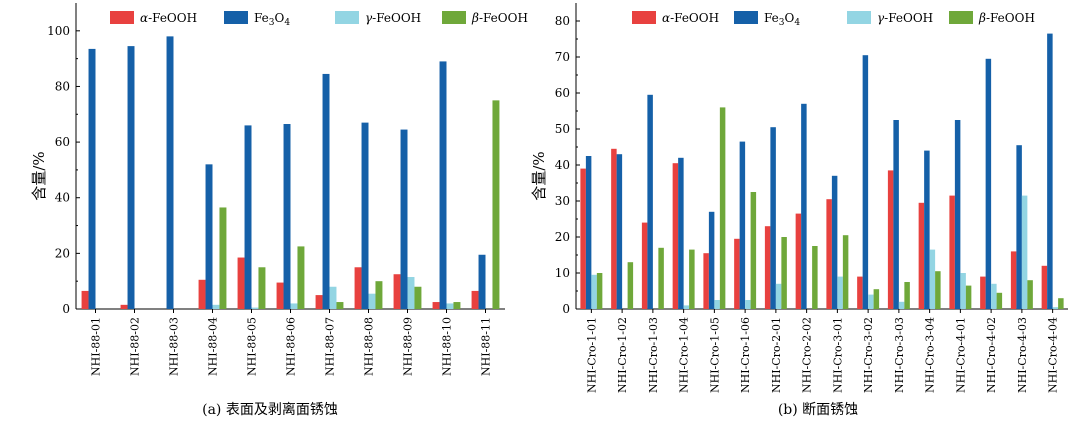 The image size is (1080, 422). What do you see at coordinates (837, 355) in the screenshot?
I see `x-tick-label: NHI-Cro-3-01` at bounding box center [837, 355].